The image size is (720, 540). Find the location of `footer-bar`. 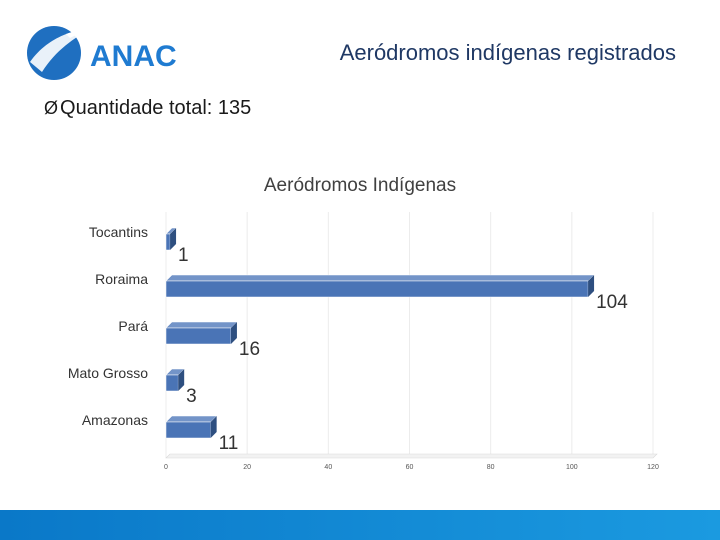

footer-bar is located at coordinates (360, 525).